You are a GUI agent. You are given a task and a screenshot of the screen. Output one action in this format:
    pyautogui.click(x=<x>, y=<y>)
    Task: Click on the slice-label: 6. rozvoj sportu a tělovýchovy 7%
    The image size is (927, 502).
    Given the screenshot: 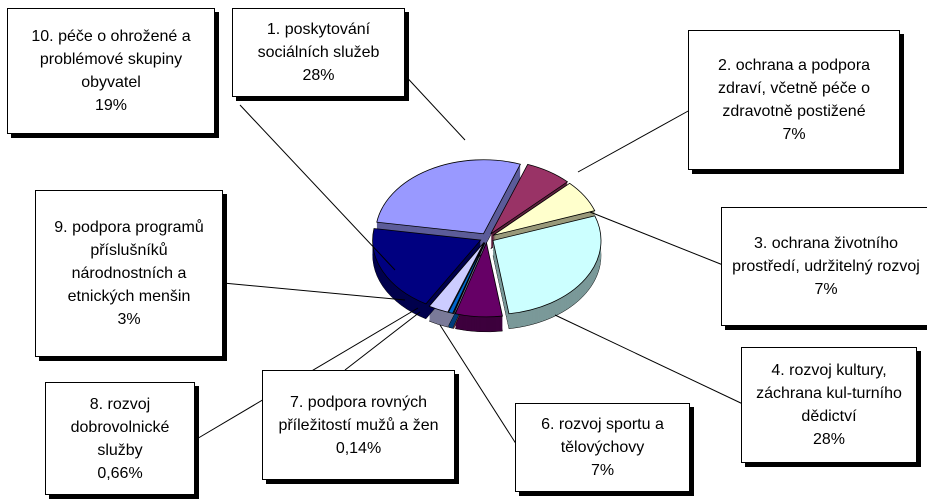 What is the action you would take?
    pyautogui.click(x=602, y=447)
    